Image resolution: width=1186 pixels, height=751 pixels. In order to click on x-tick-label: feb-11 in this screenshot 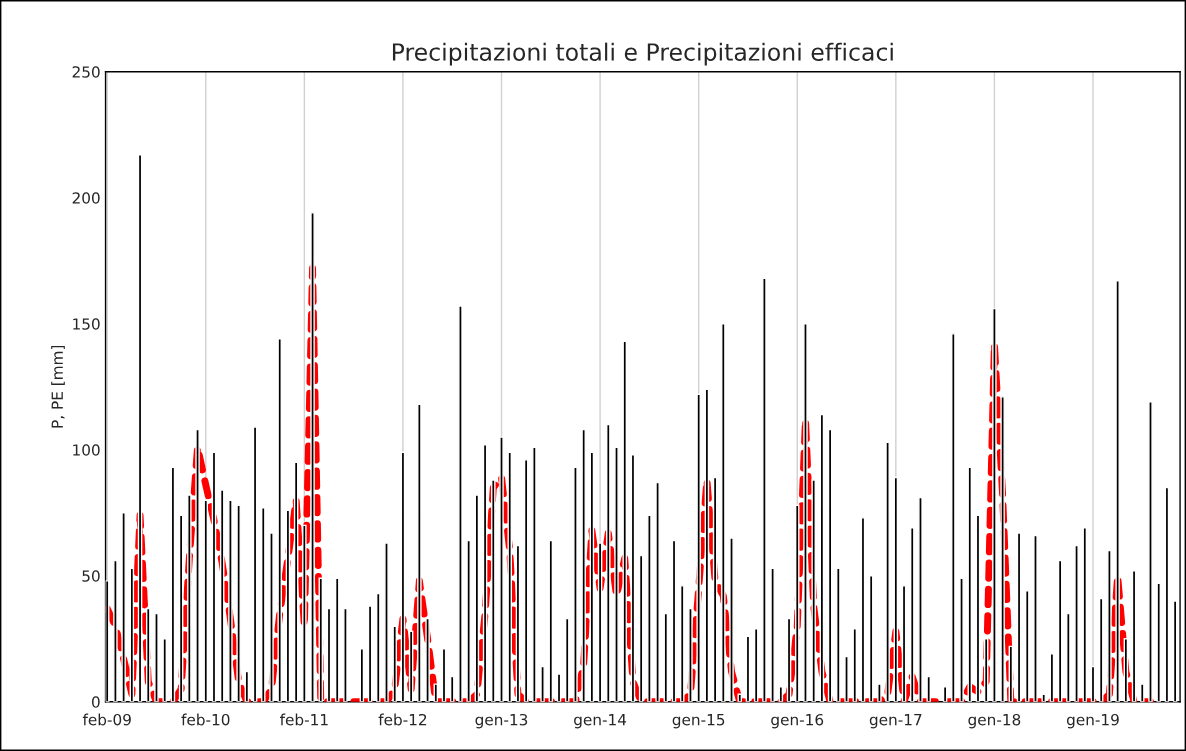, I will do `click(303, 719)`.